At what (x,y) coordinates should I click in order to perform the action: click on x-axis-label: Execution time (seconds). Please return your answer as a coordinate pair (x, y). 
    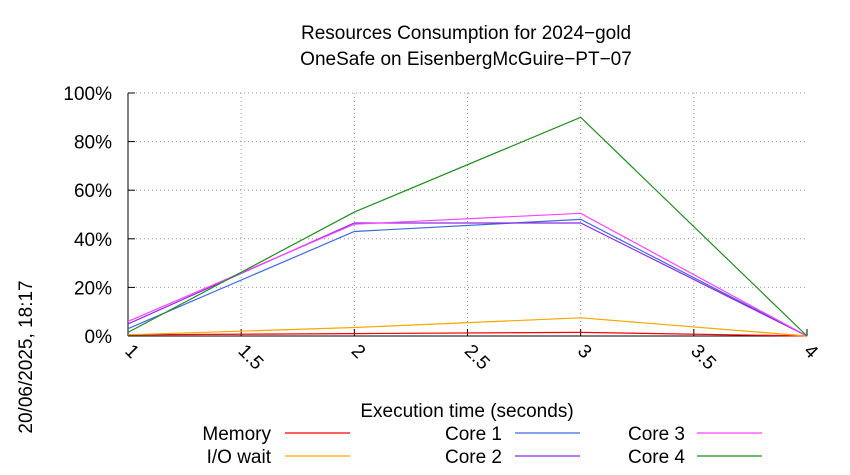
    Looking at the image, I should click on (466, 411).